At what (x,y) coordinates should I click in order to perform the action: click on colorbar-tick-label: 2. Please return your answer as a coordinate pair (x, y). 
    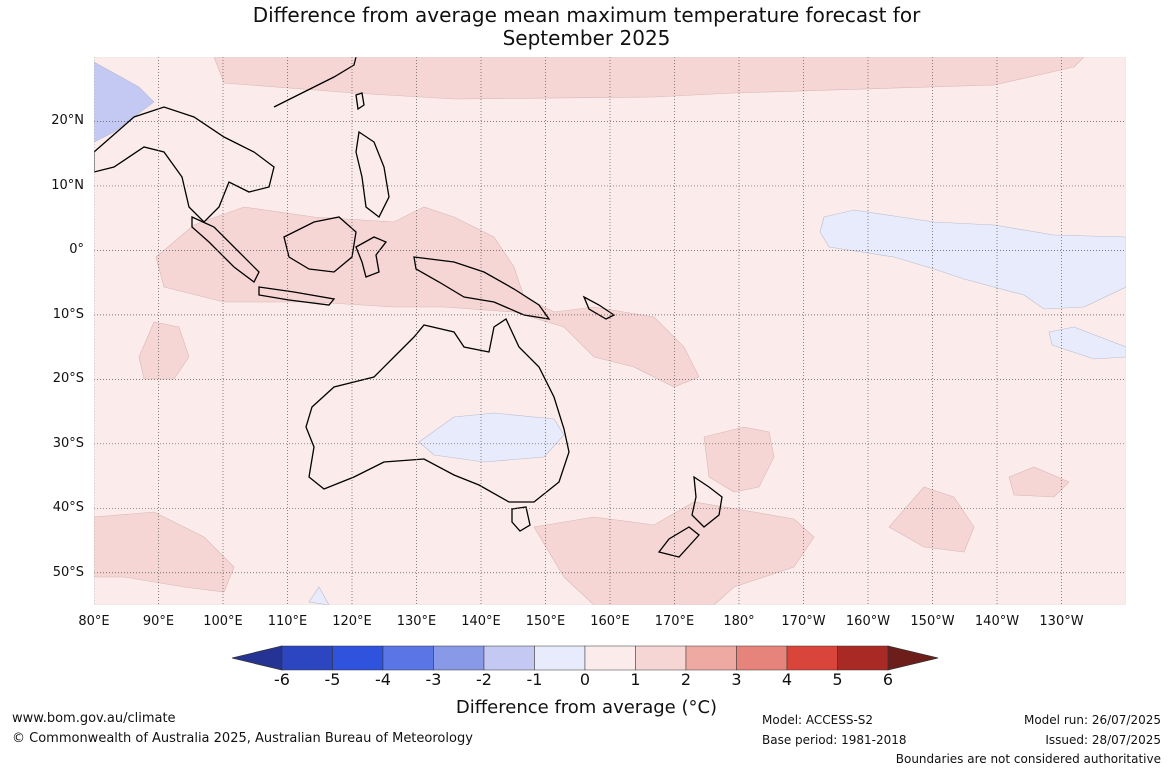
    Looking at the image, I should click on (686, 679).